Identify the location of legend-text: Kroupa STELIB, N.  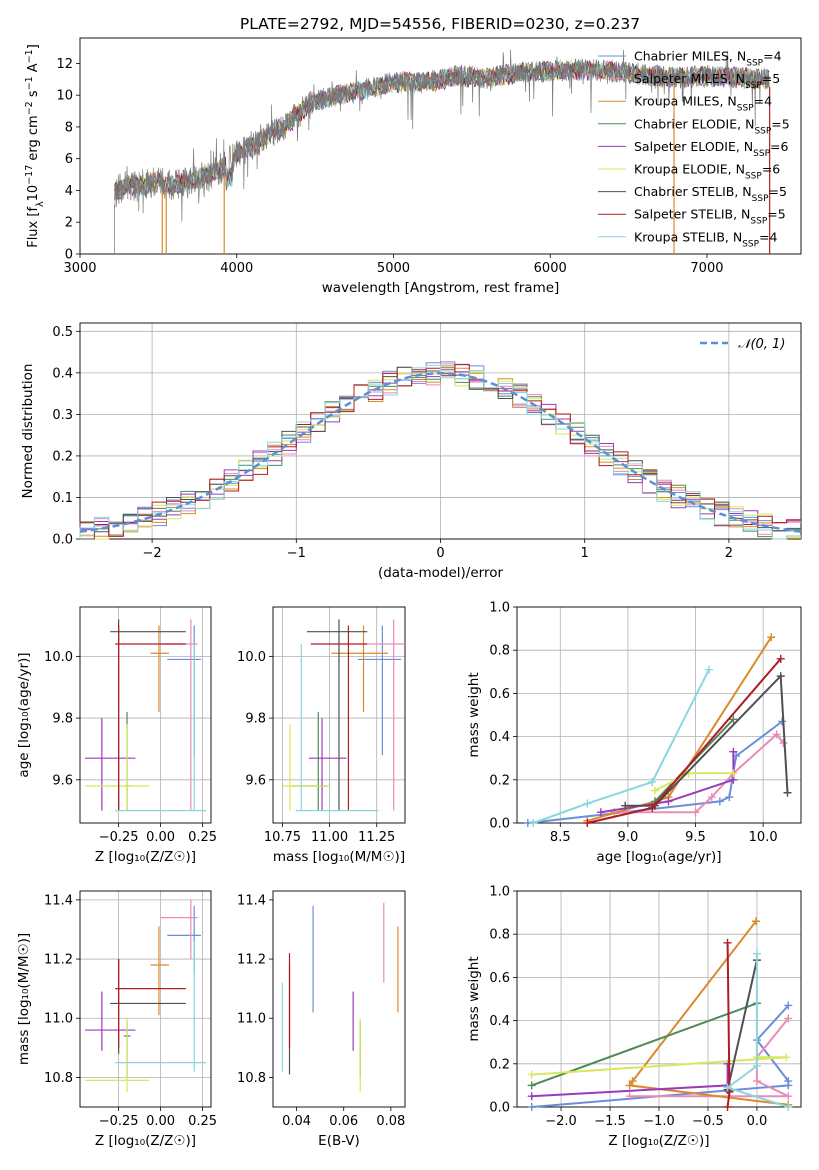
(688, 236).